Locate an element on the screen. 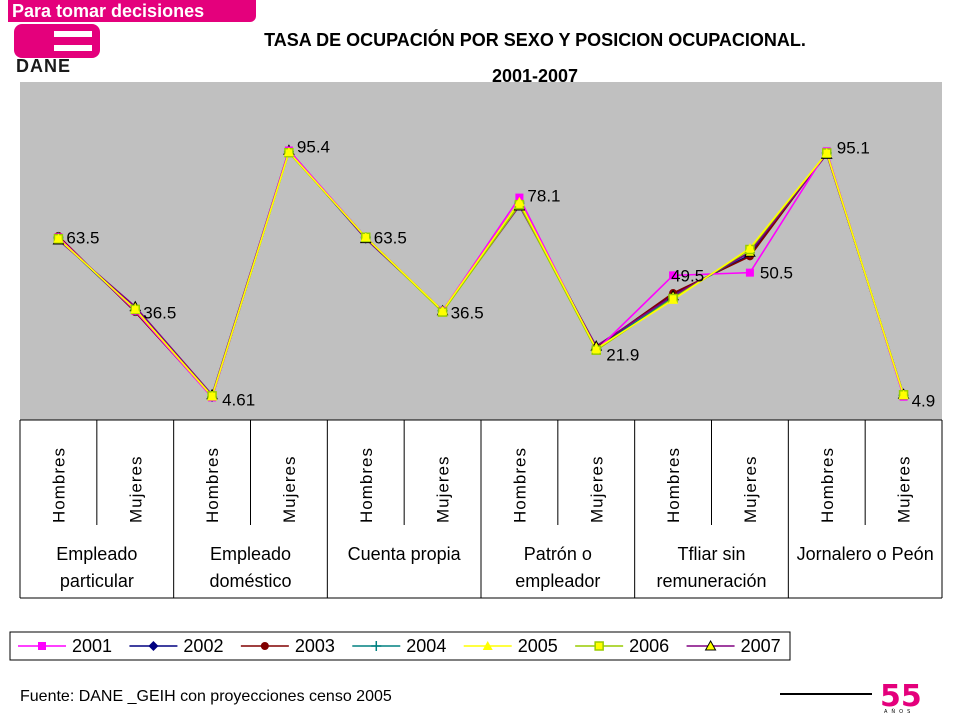  svg-text: AÑOS is located at coordinates (899, 711).